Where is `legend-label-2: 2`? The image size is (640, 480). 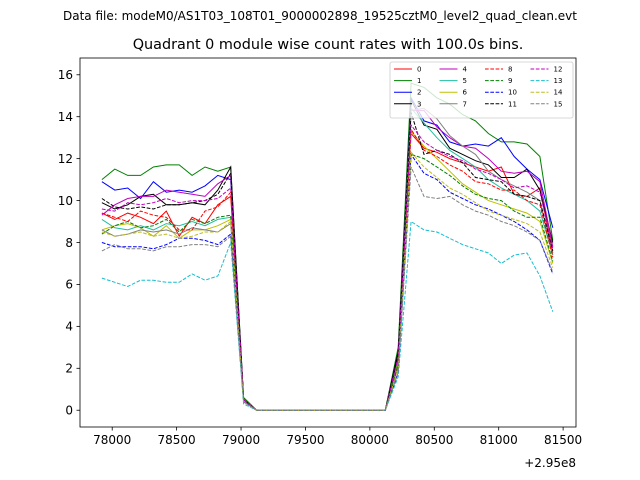
legend-label-2: 2 is located at coordinates (419, 93).